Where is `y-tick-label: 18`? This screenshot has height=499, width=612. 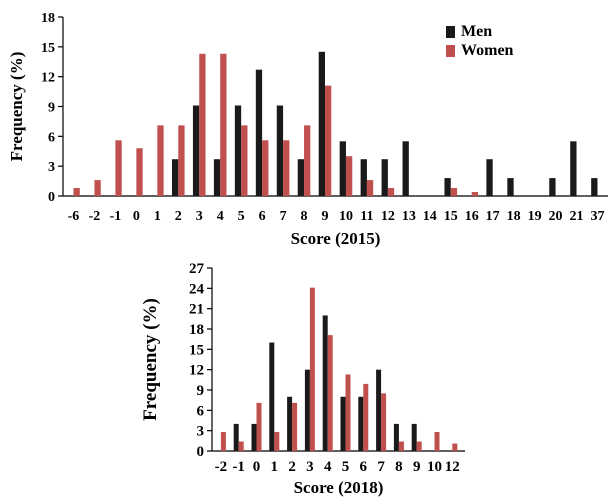 y-tick-label: 18 is located at coordinates (48, 18).